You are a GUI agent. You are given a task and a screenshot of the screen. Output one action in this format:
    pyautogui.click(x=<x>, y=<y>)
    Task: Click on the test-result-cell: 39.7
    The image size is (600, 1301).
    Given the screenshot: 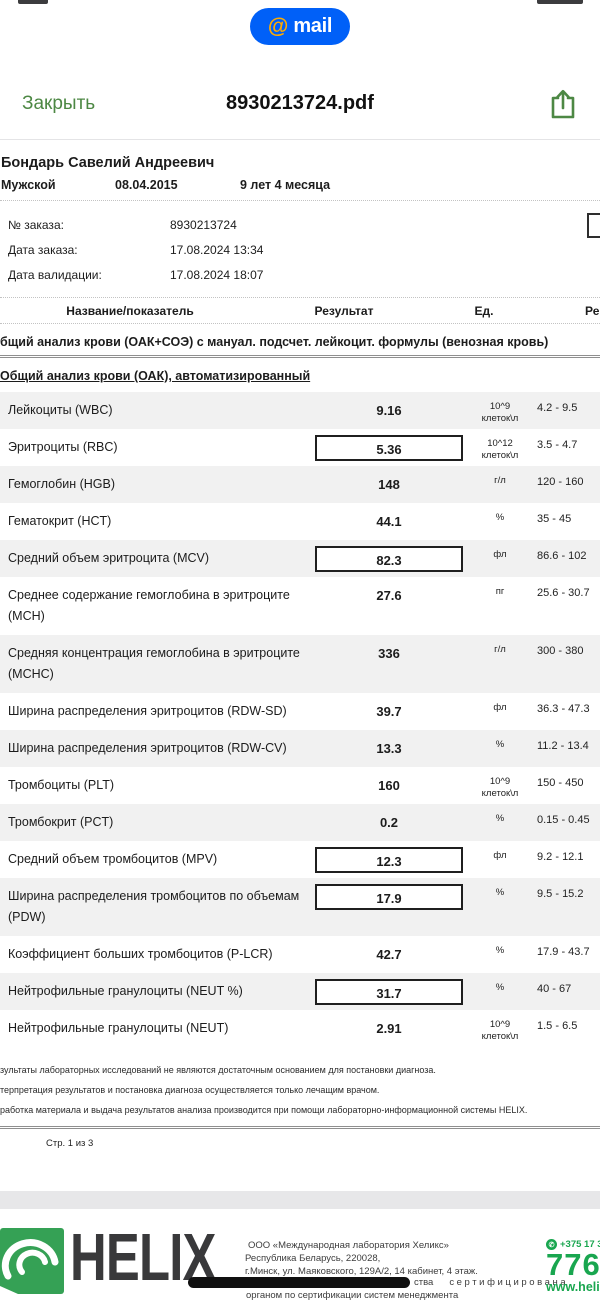 What is the action you would take?
    pyautogui.click(x=389, y=709)
    